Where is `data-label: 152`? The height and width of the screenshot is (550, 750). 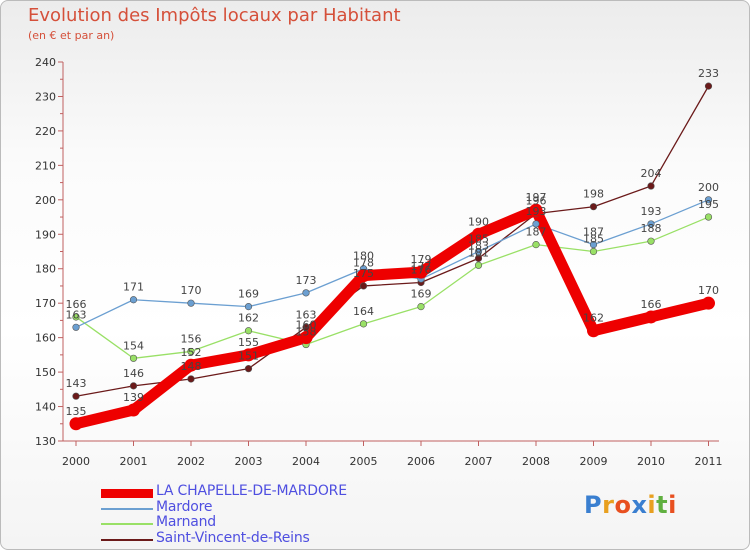 data-label: 152 is located at coordinates (191, 352).